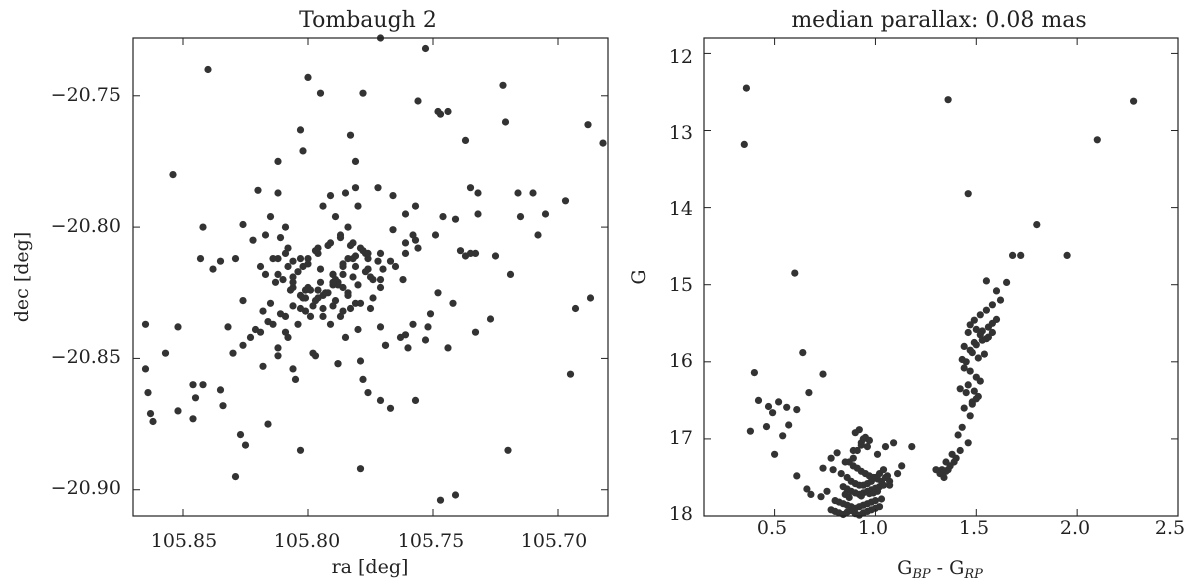  What do you see at coordinates (681, 514) in the screenshot?
I see `right-ytick-label-7: 18` at bounding box center [681, 514].